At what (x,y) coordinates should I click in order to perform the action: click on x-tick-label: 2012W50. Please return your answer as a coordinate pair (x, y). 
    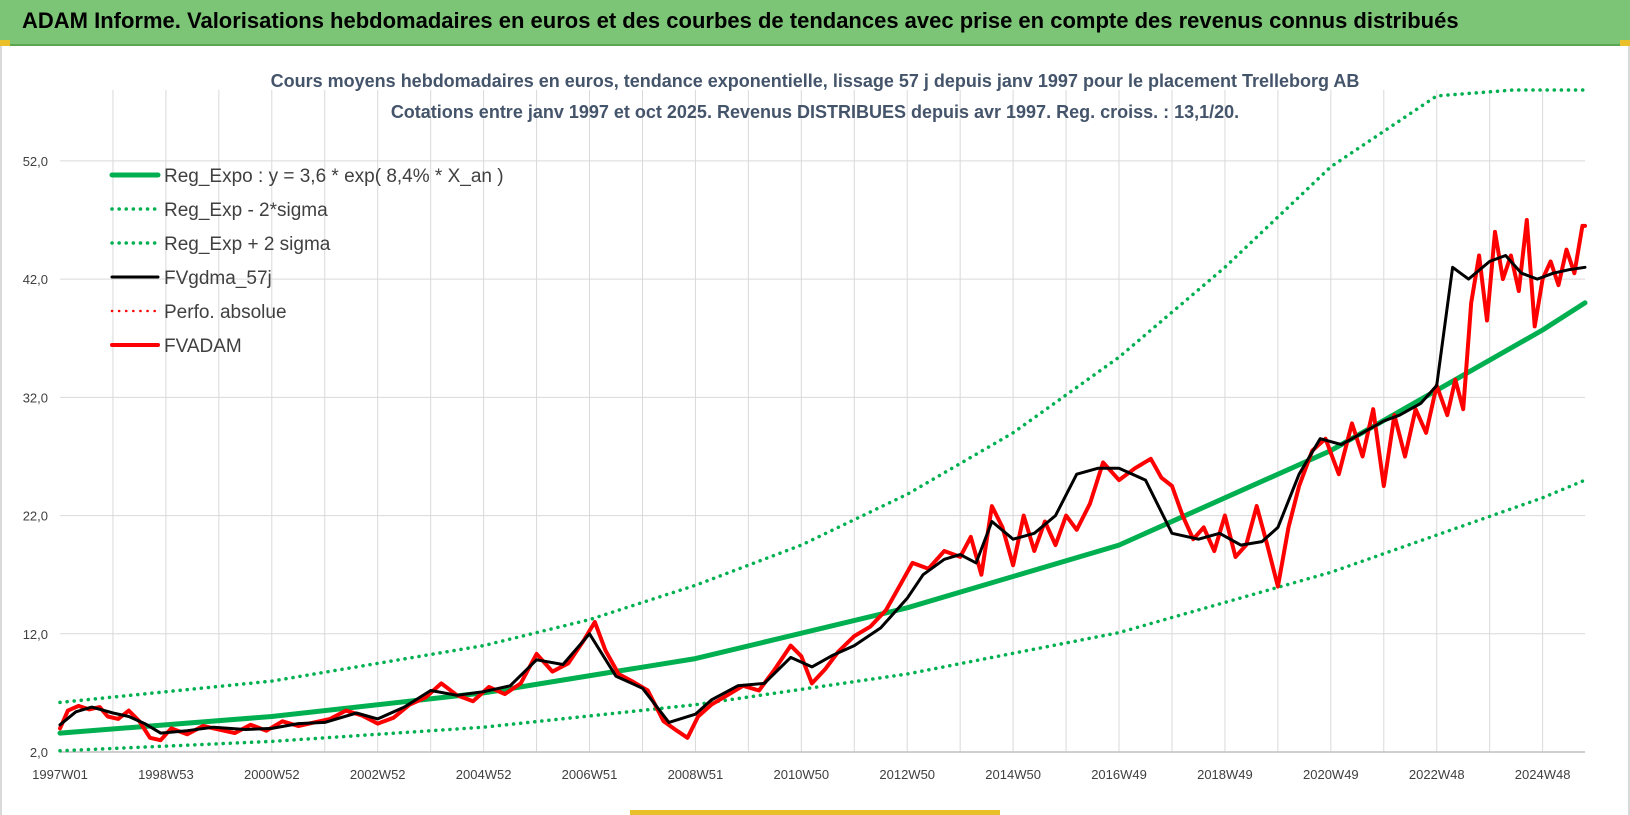
    Looking at the image, I should click on (907, 774).